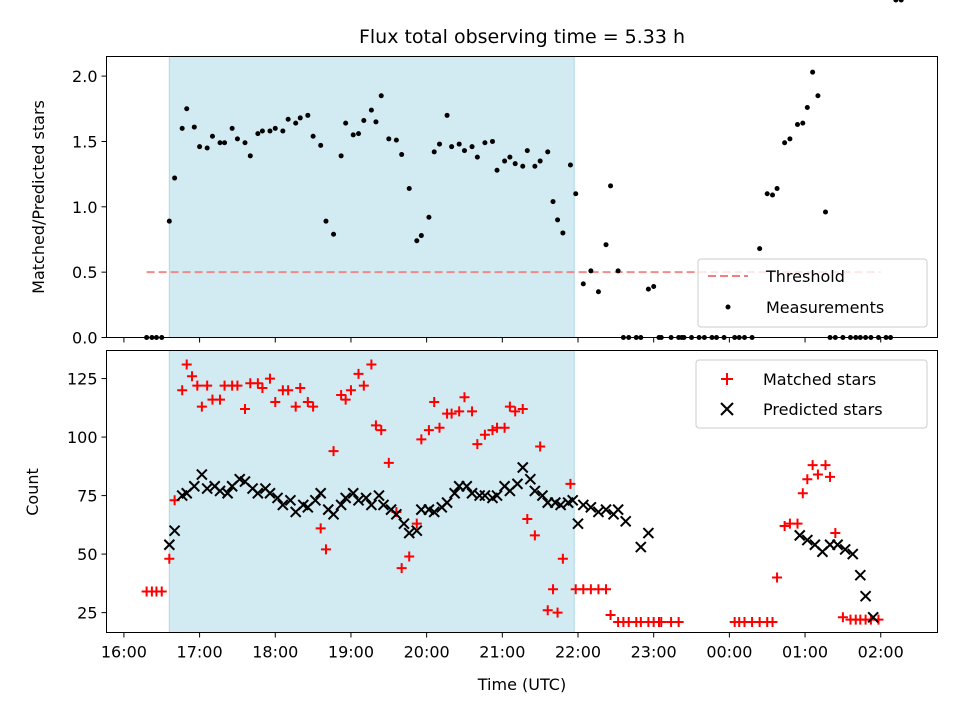  I want to click on x-tick-label: 22:00, so click(578, 652).